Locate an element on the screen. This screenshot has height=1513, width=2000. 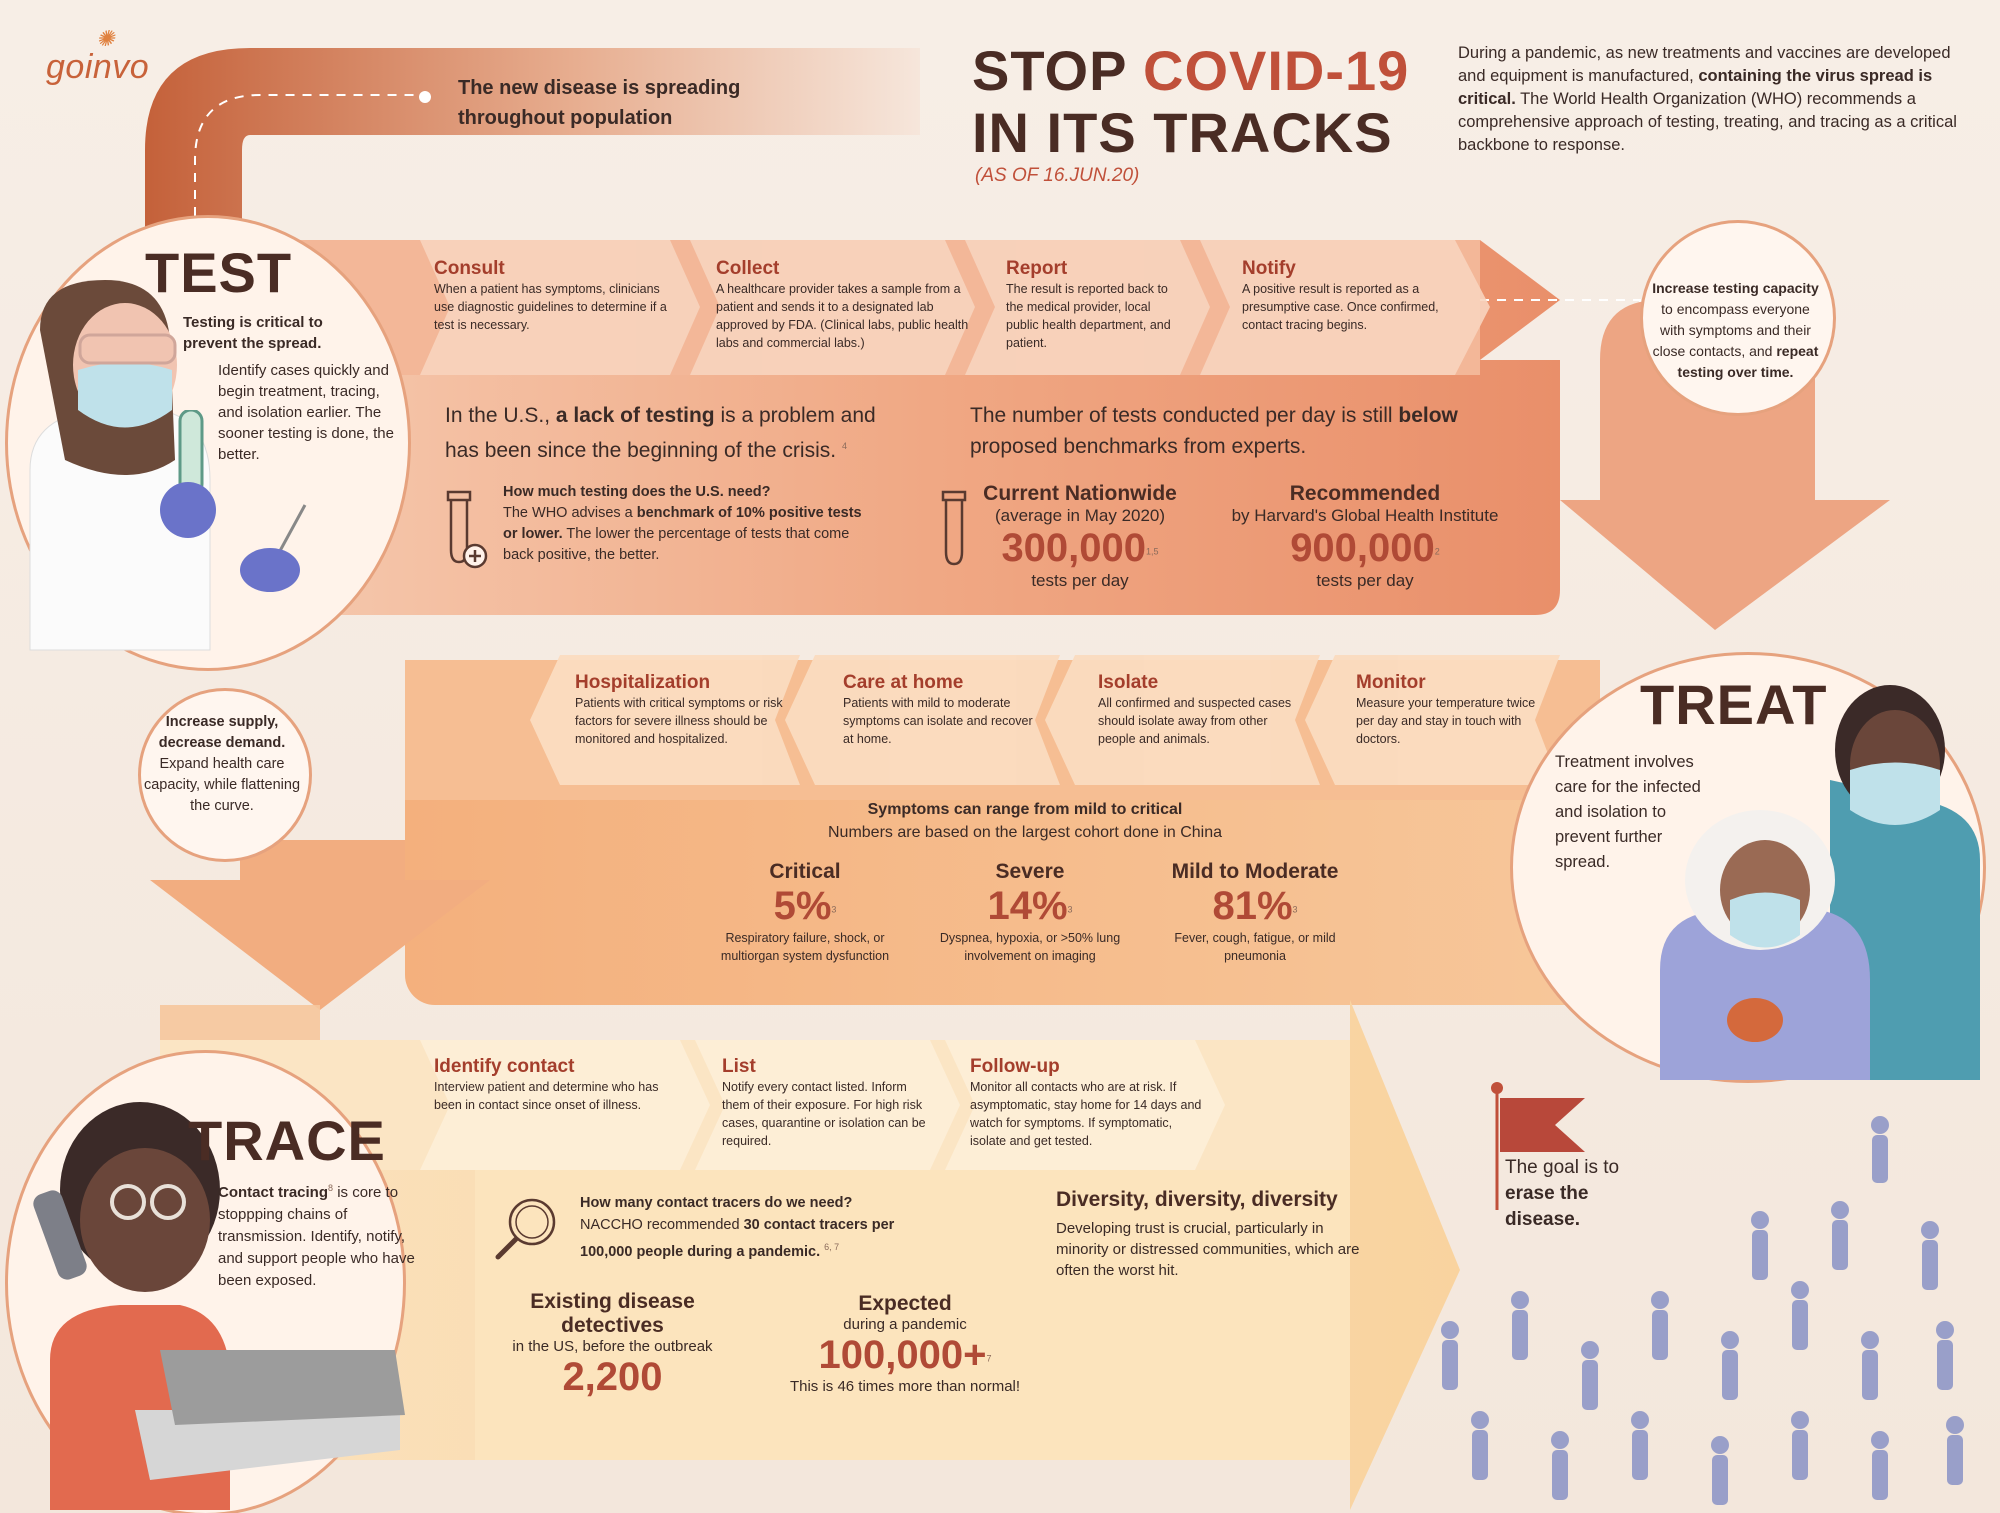
trace-title: TRACE is located at coordinates (287, 1140).